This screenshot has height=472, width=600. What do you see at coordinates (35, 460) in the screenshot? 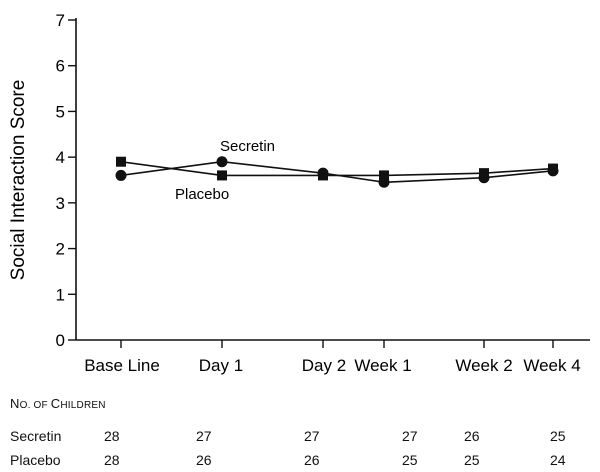
I see `row-label: Placebo` at bounding box center [35, 460].